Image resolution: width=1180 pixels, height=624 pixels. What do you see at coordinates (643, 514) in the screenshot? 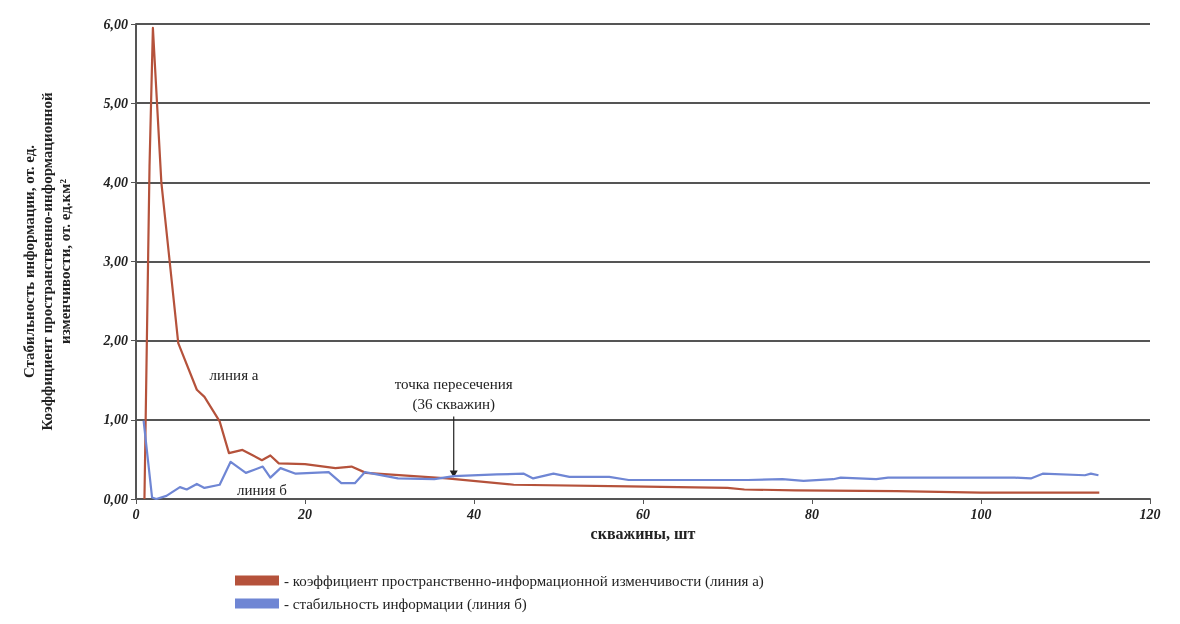
I see `x-tick-label: 60` at bounding box center [643, 514].